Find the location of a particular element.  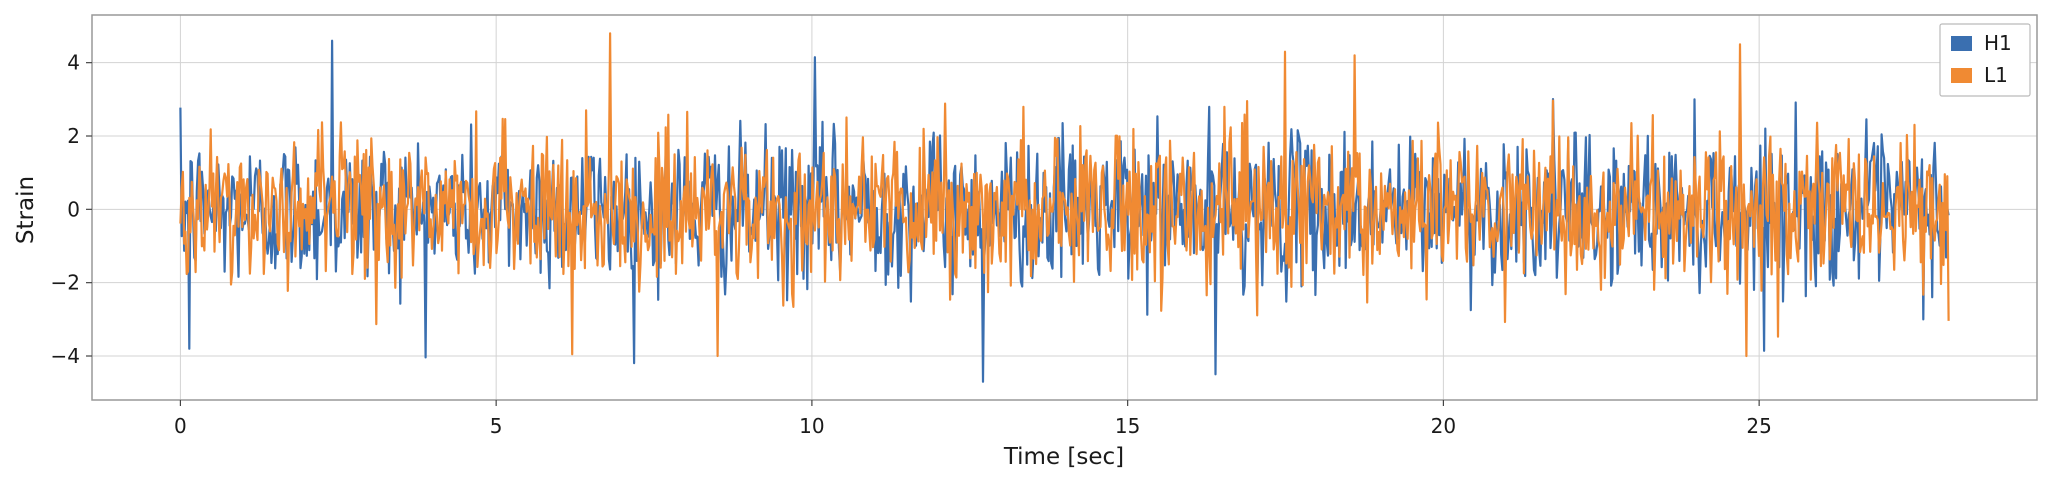

x-tick-label: 0 is located at coordinates (180, 426).